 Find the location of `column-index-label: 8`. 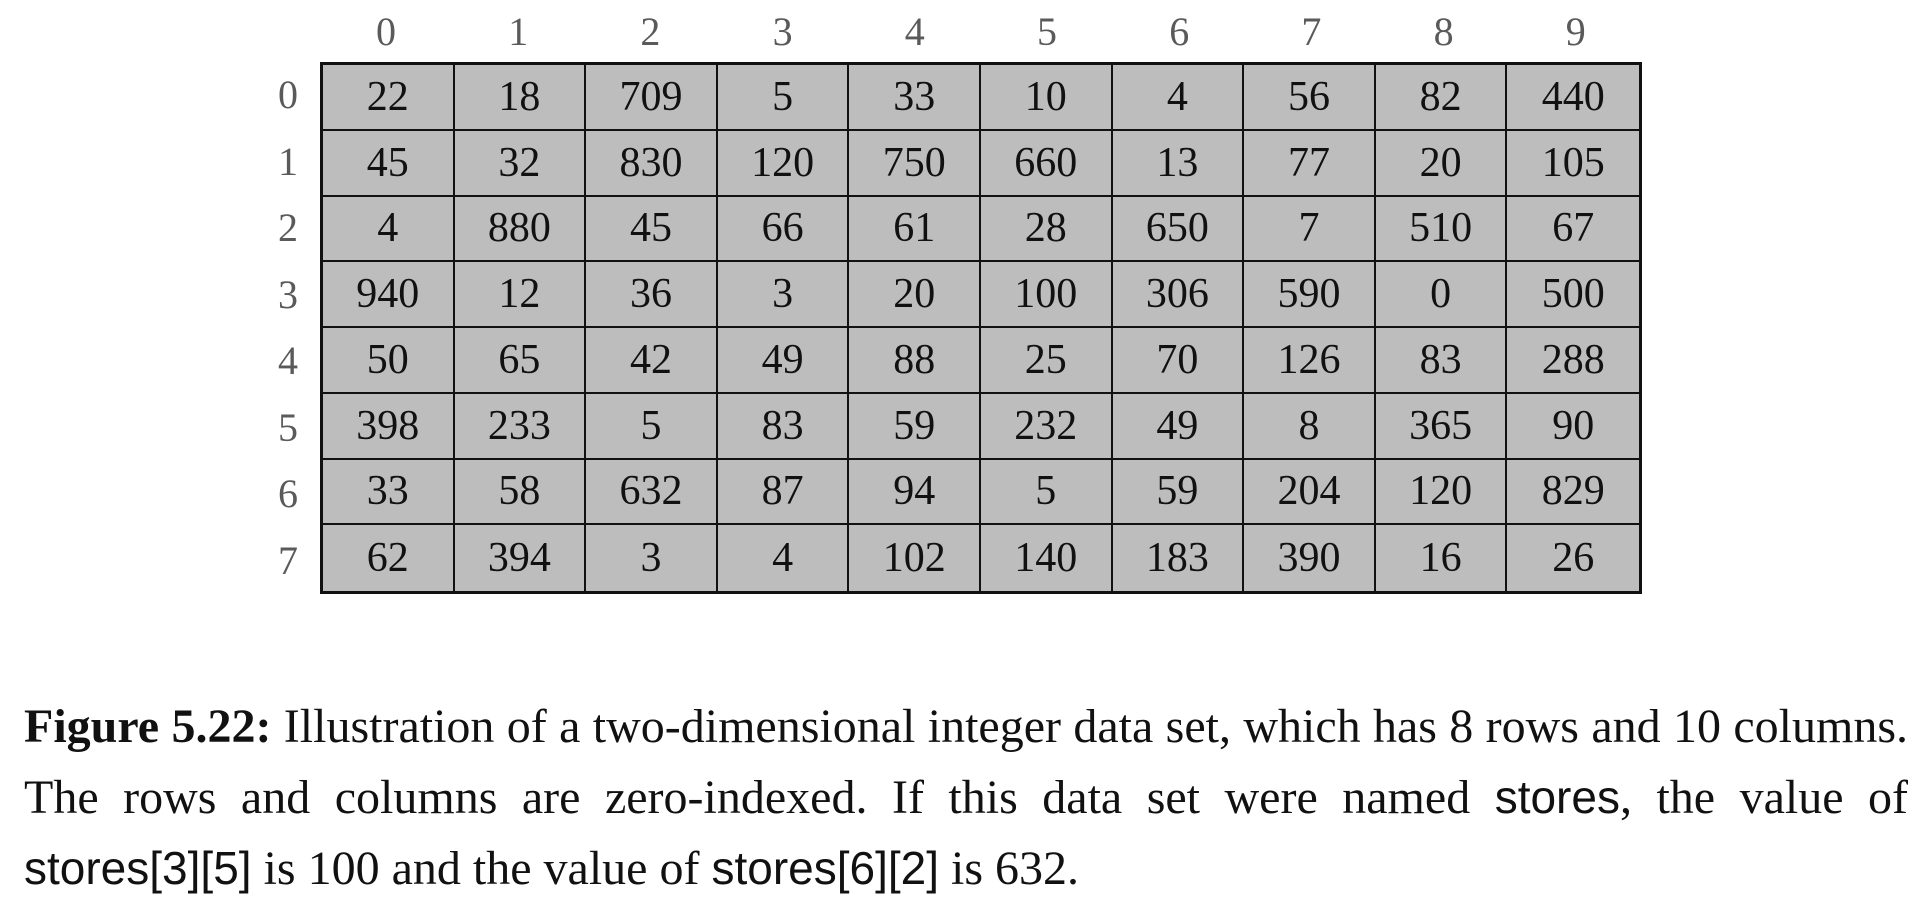

column-index-label: 8 is located at coordinates (1443, 31).